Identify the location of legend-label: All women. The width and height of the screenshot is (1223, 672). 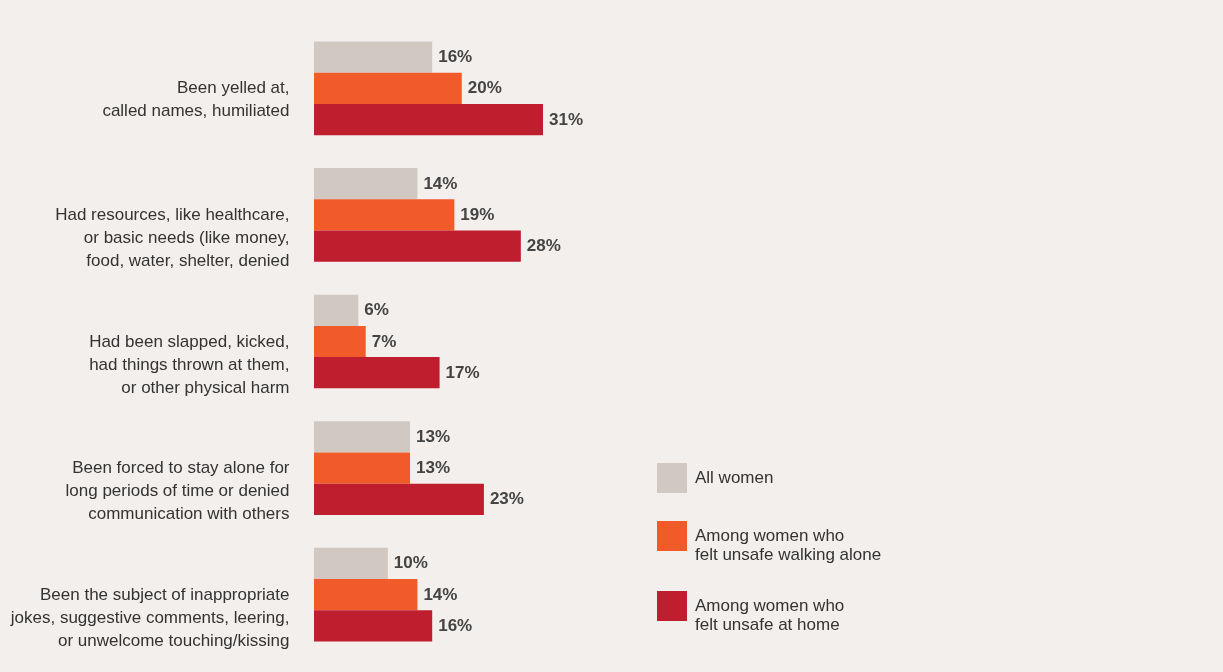
(734, 477).